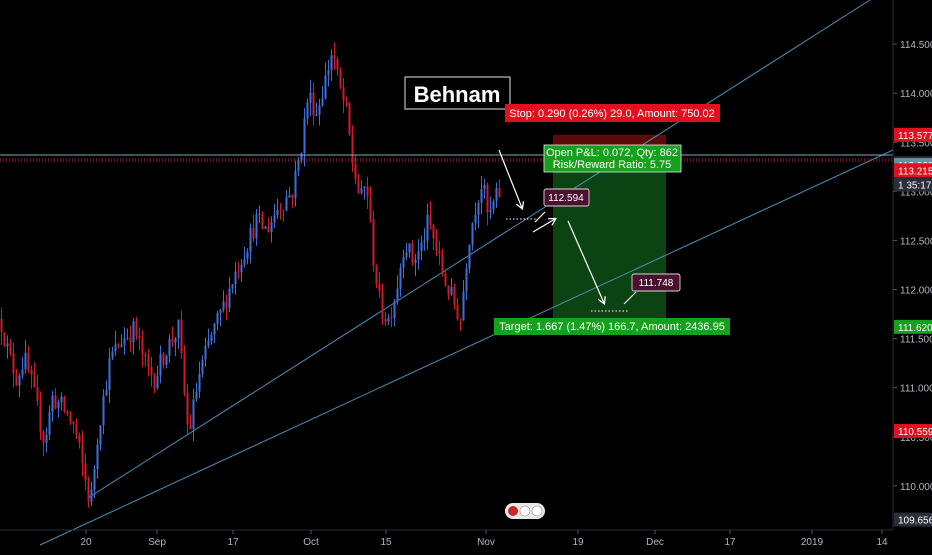 This screenshot has height=555, width=932. Describe the element at coordinates (86, 542) in the screenshot. I see `x-tick-label: 20` at that location.